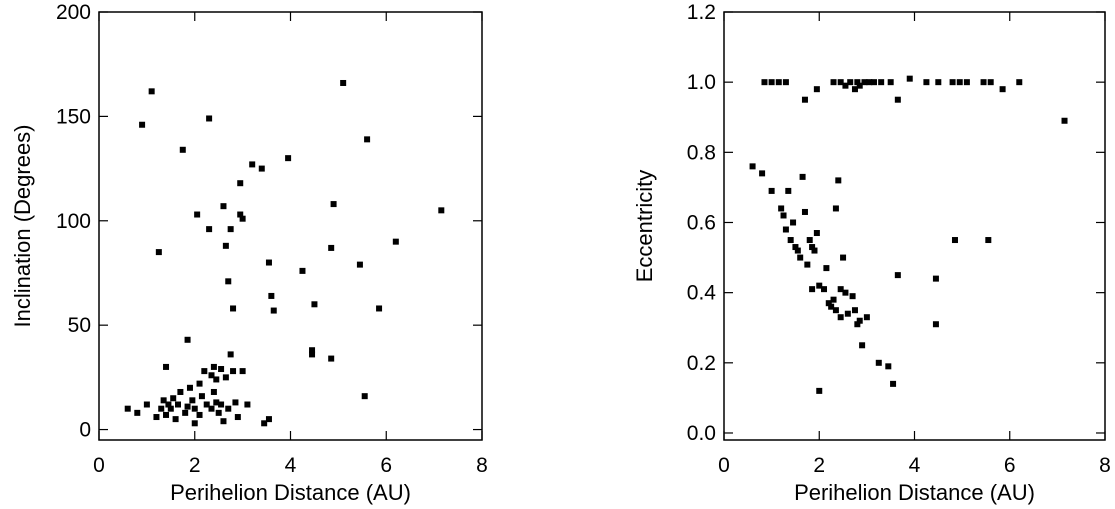 The width and height of the screenshot is (1115, 509). I want to click on x-tick-label: 8, so click(482, 465).